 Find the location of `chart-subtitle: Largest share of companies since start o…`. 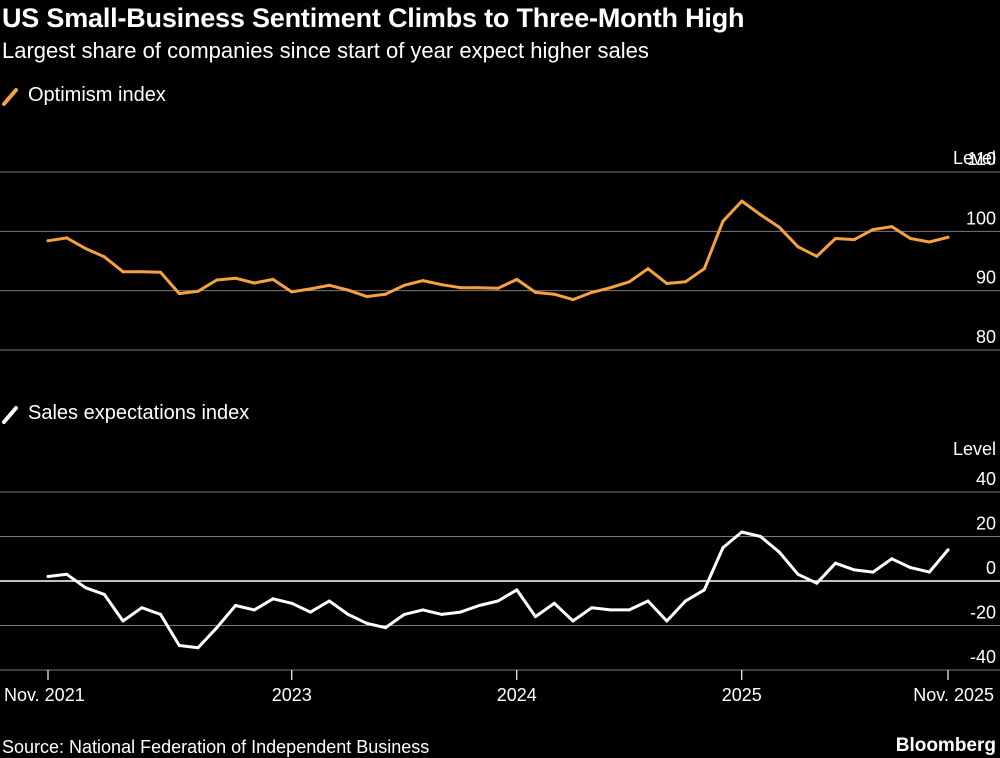

chart-subtitle: Largest share of companies since start o… is located at coordinates (325, 50).